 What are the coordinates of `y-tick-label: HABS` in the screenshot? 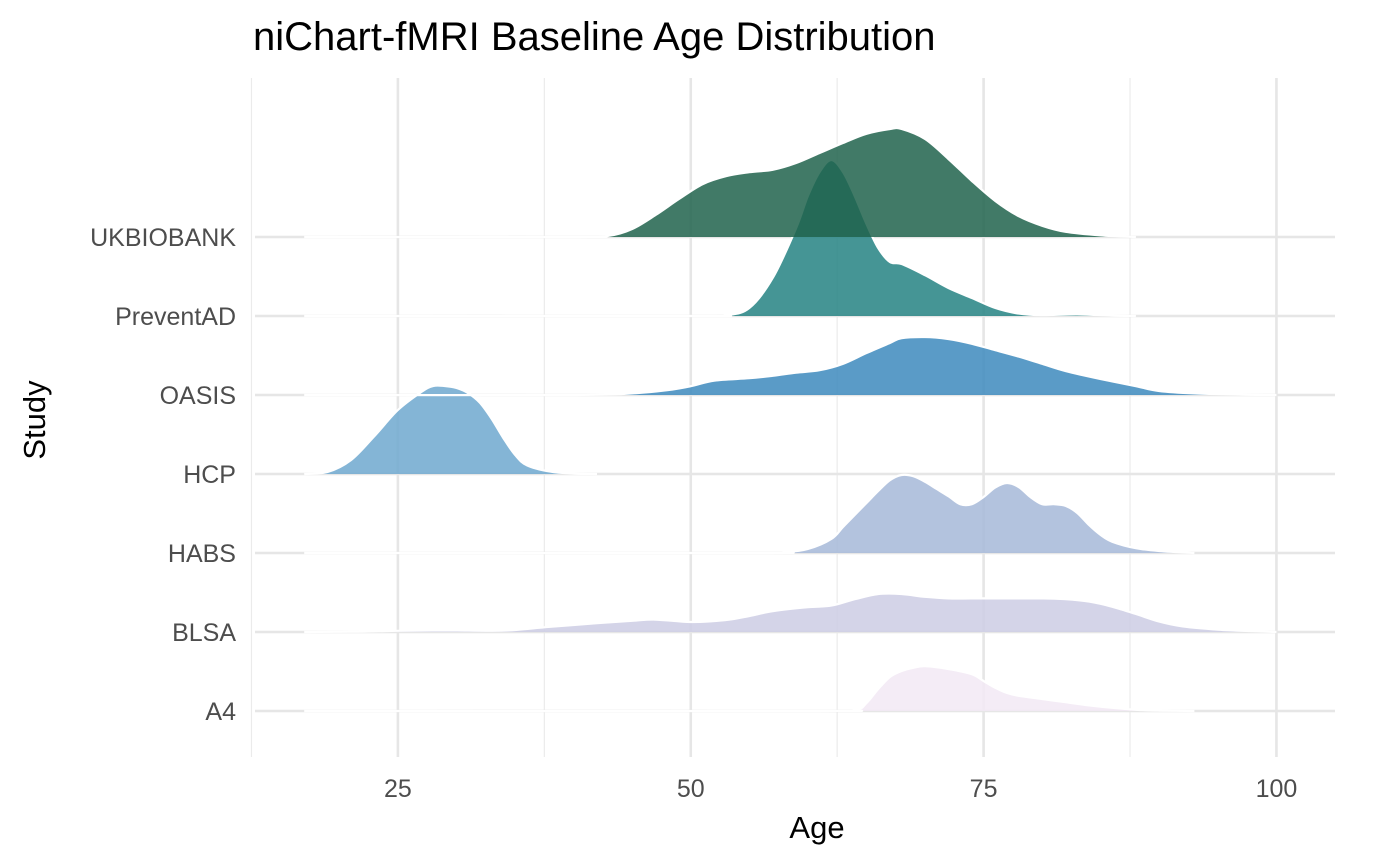 It's located at (202, 554).